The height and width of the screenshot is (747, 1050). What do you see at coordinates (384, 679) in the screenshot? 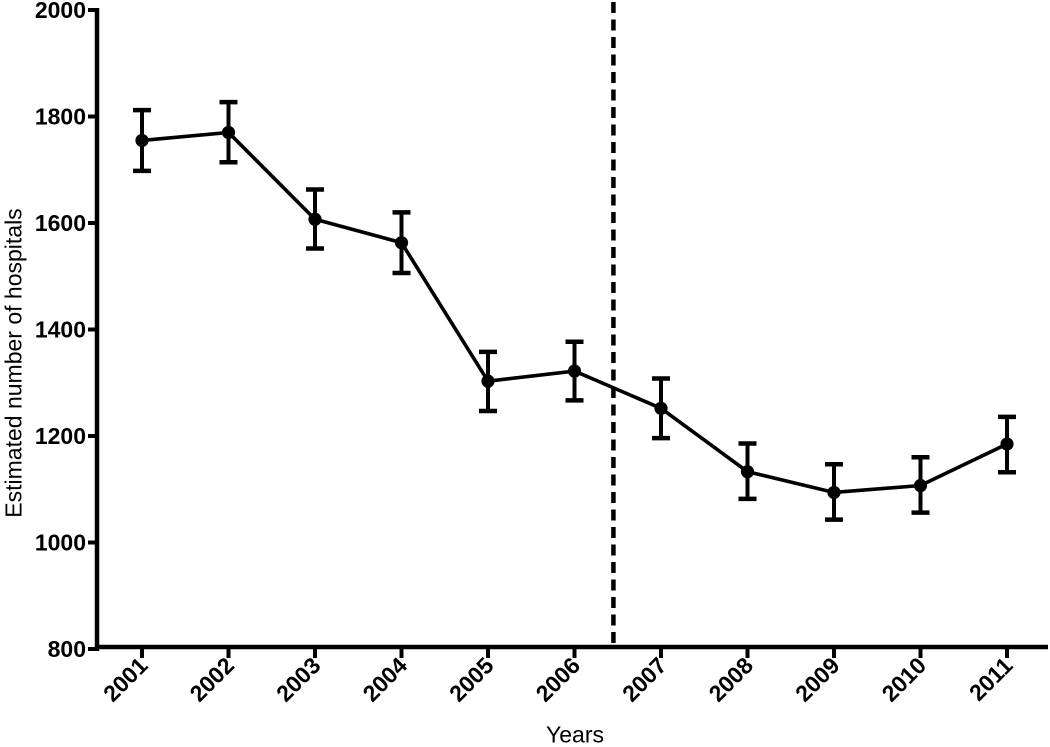
I see `x-tick-label: 2004` at bounding box center [384, 679].